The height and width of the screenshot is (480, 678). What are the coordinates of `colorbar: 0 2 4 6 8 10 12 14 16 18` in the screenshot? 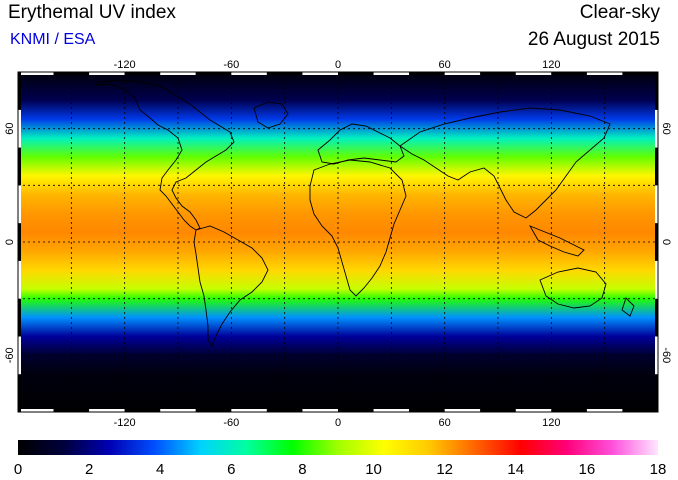 It's located at (340, 459).